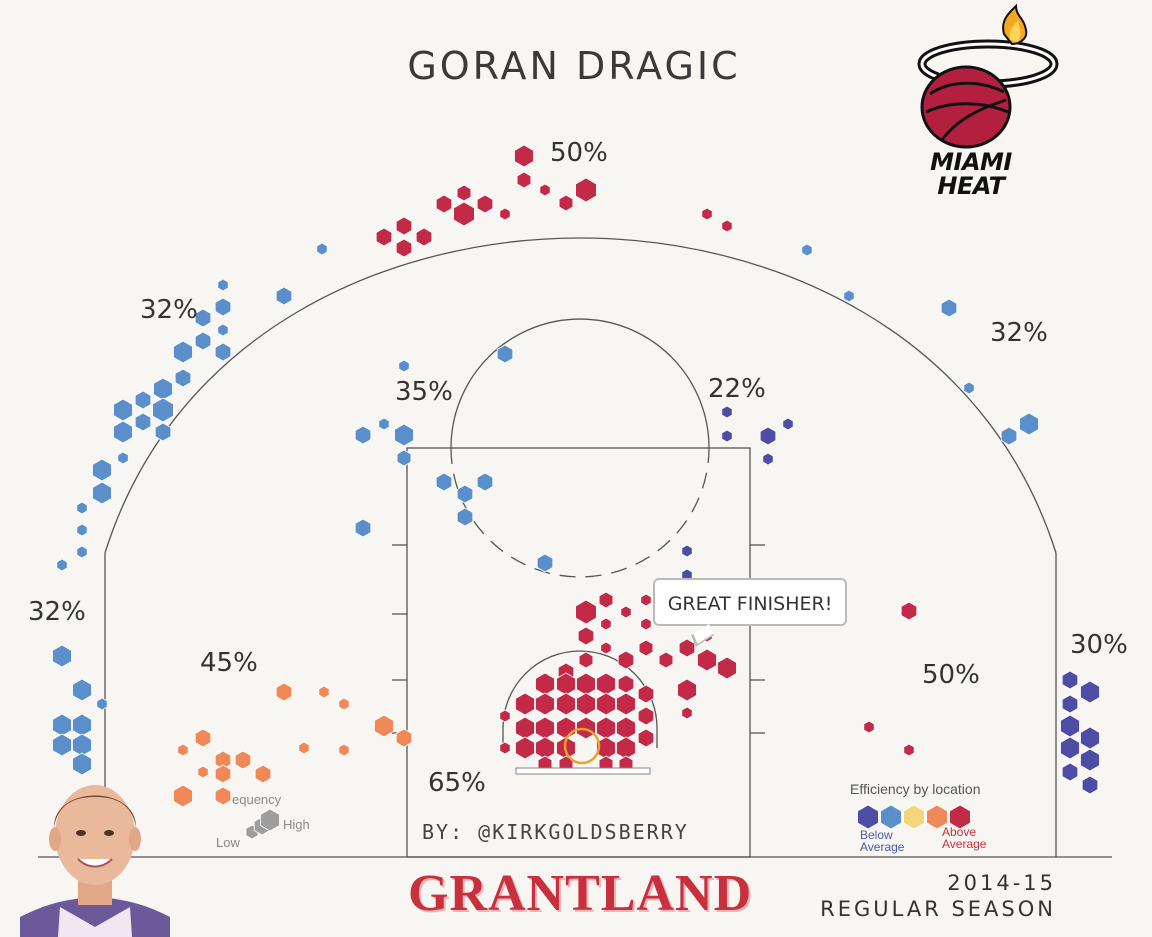  What do you see at coordinates (915, 789) in the screenshot?
I see `efficiency-legend-title: Efficiency by location` at bounding box center [915, 789].